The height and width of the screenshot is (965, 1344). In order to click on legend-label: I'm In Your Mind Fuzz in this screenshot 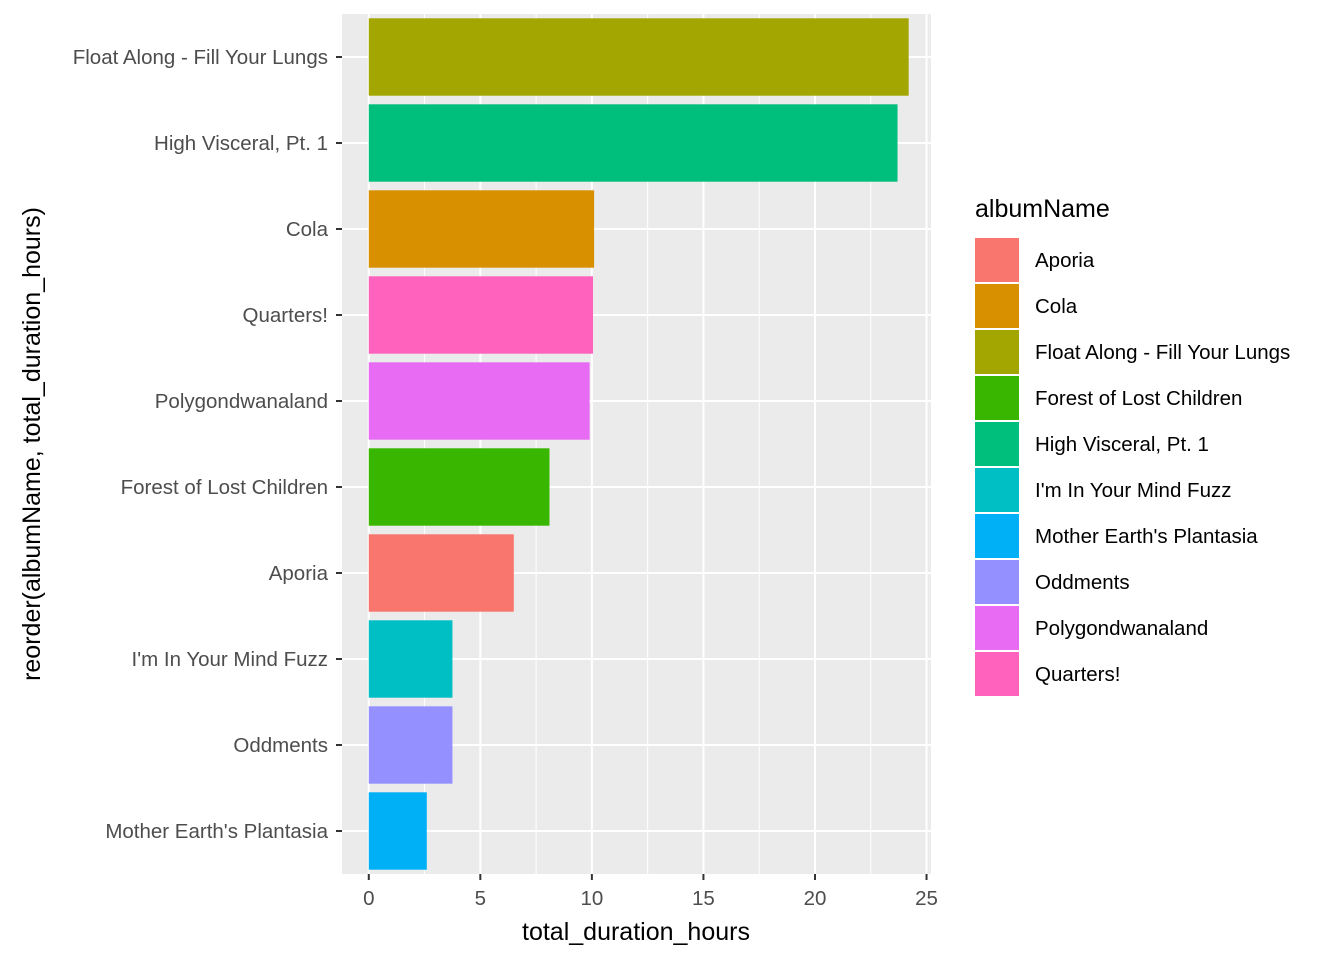, I will do `click(1133, 490)`.